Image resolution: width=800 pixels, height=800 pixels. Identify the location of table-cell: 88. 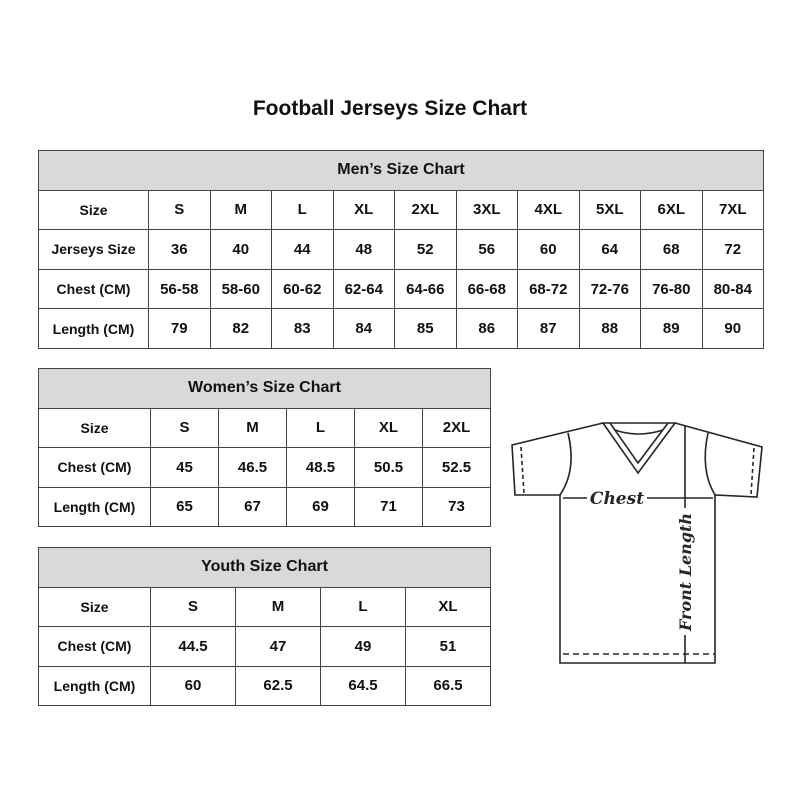
(609, 328).